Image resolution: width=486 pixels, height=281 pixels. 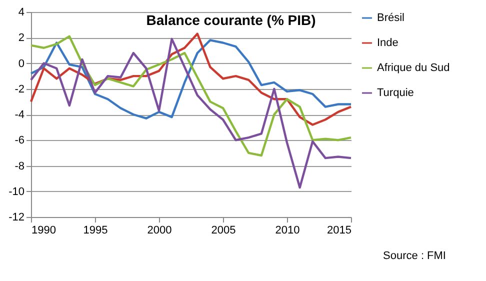 What do you see at coordinates (413, 68) in the screenshot?
I see `legend-label: Afrique du Sud` at bounding box center [413, 68].